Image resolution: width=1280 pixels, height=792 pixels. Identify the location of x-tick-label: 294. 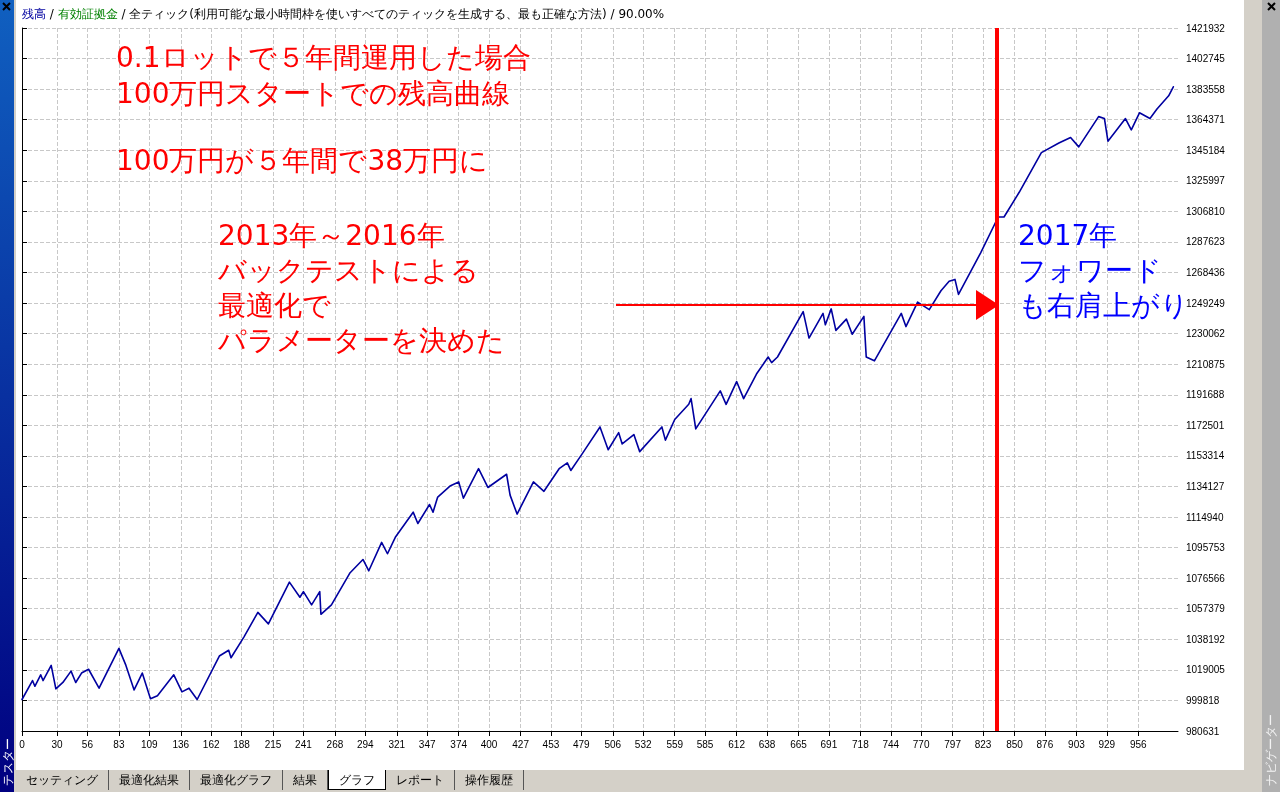
(365, 744).